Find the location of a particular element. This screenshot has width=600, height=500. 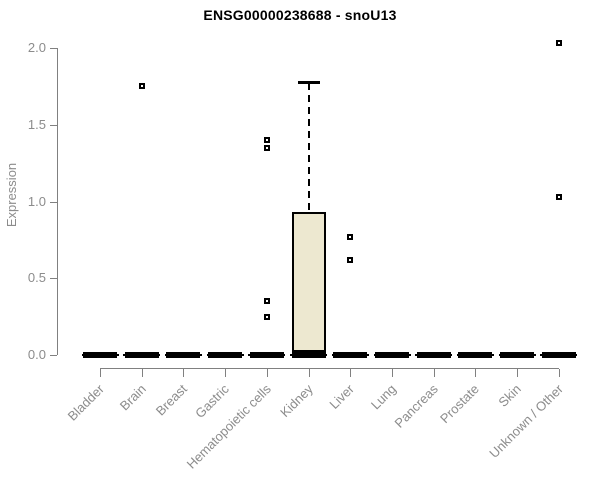

x-axis-line is located at coordinates (329, 368).